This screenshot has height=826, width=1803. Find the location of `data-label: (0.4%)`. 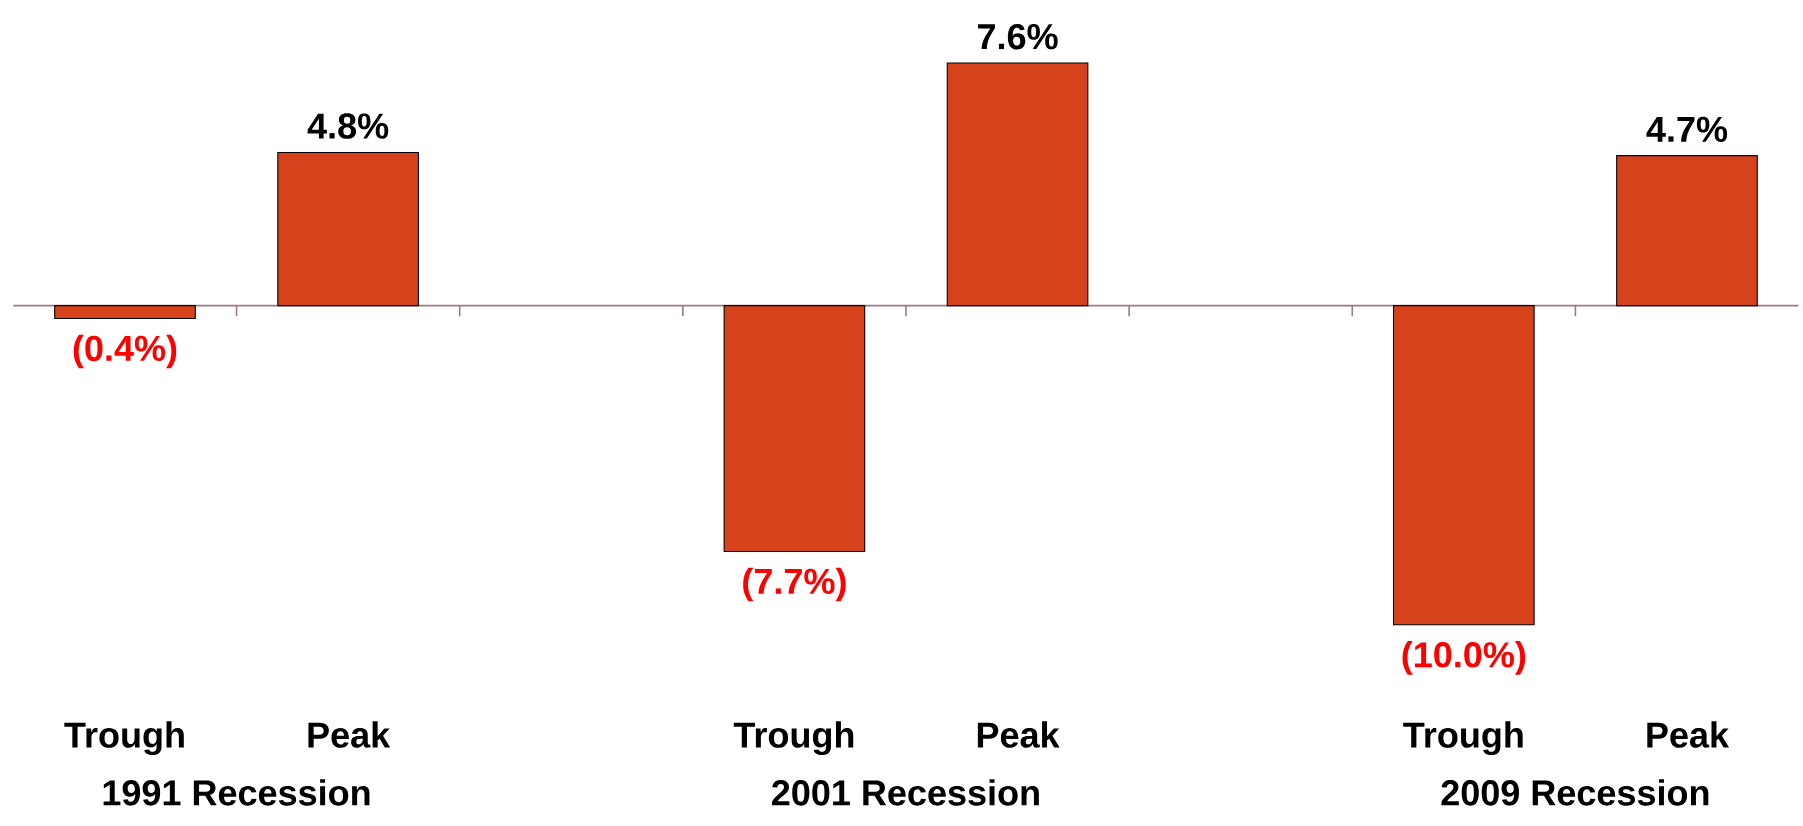

data-label: (0.4%) is located at coordinates (125, 351).